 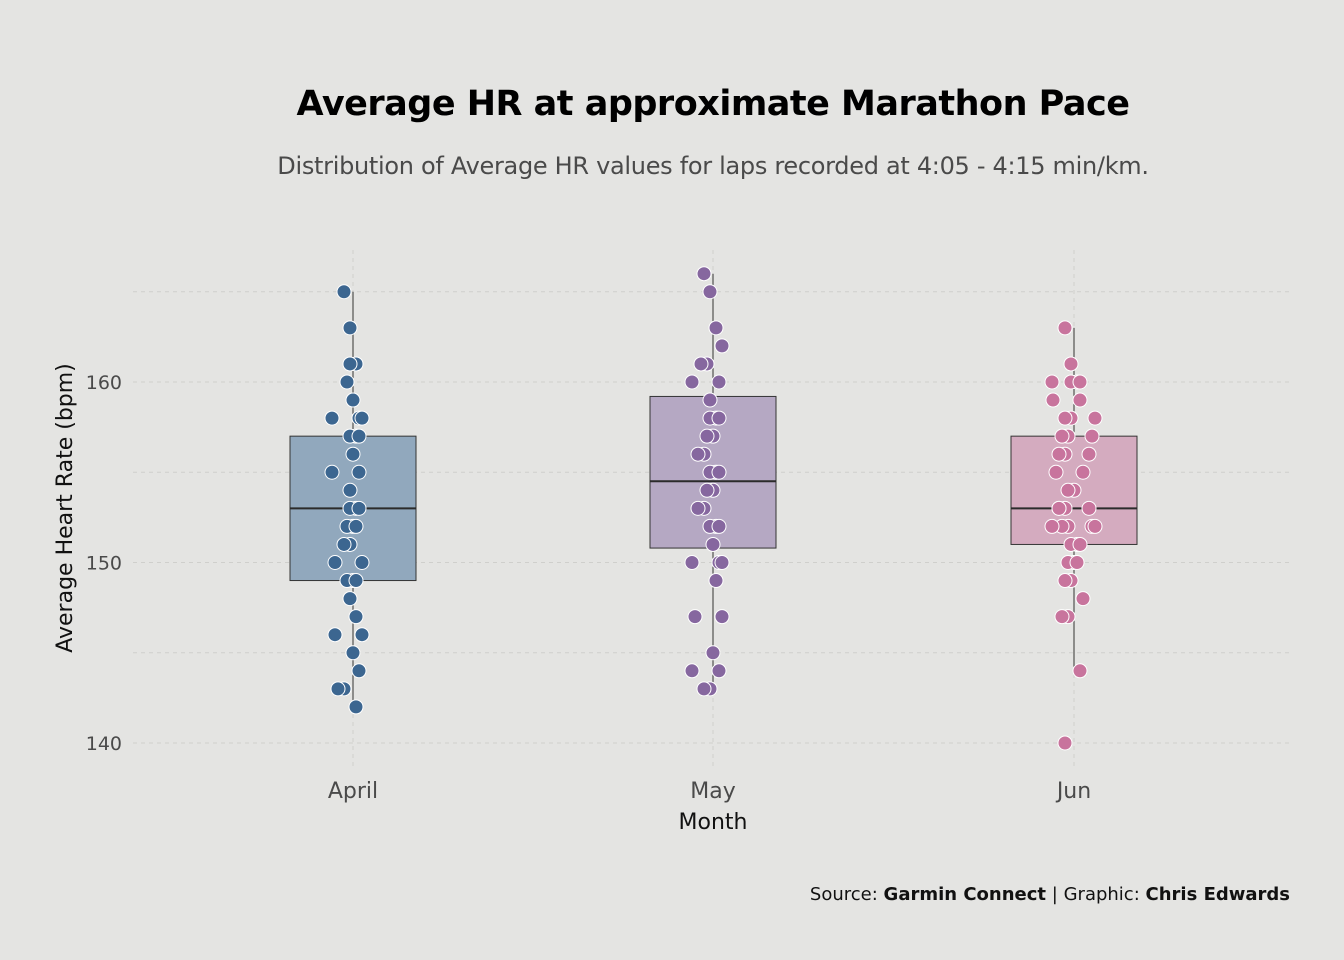 What do you see at coordinates (965, 894) in the screenshot?
I see `caption-source: Garmin Connect` at bounding box center [965, 894].